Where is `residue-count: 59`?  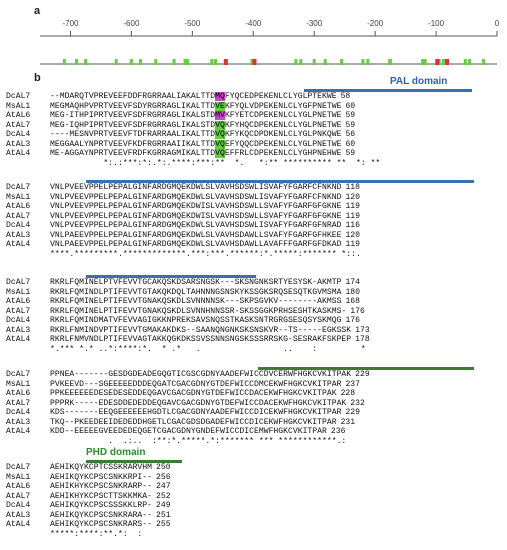 residue-count: 59 is located at coordinates (350, 125).